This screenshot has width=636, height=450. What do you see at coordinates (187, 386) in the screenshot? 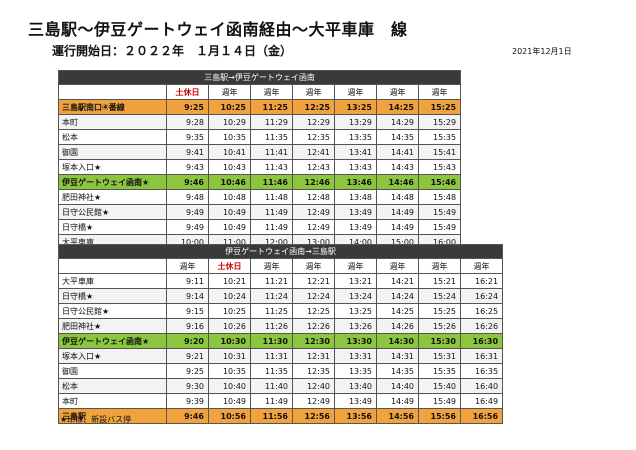
I see `departure-time: 9:30` at bounding box center [187, 386].